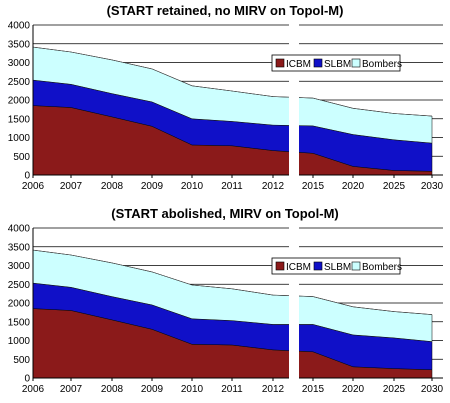  Describe the element at coordinates (225, 10) in the screenshot. I see `chart-title: (START retained, no MIRV on Topol-M)` at that location.